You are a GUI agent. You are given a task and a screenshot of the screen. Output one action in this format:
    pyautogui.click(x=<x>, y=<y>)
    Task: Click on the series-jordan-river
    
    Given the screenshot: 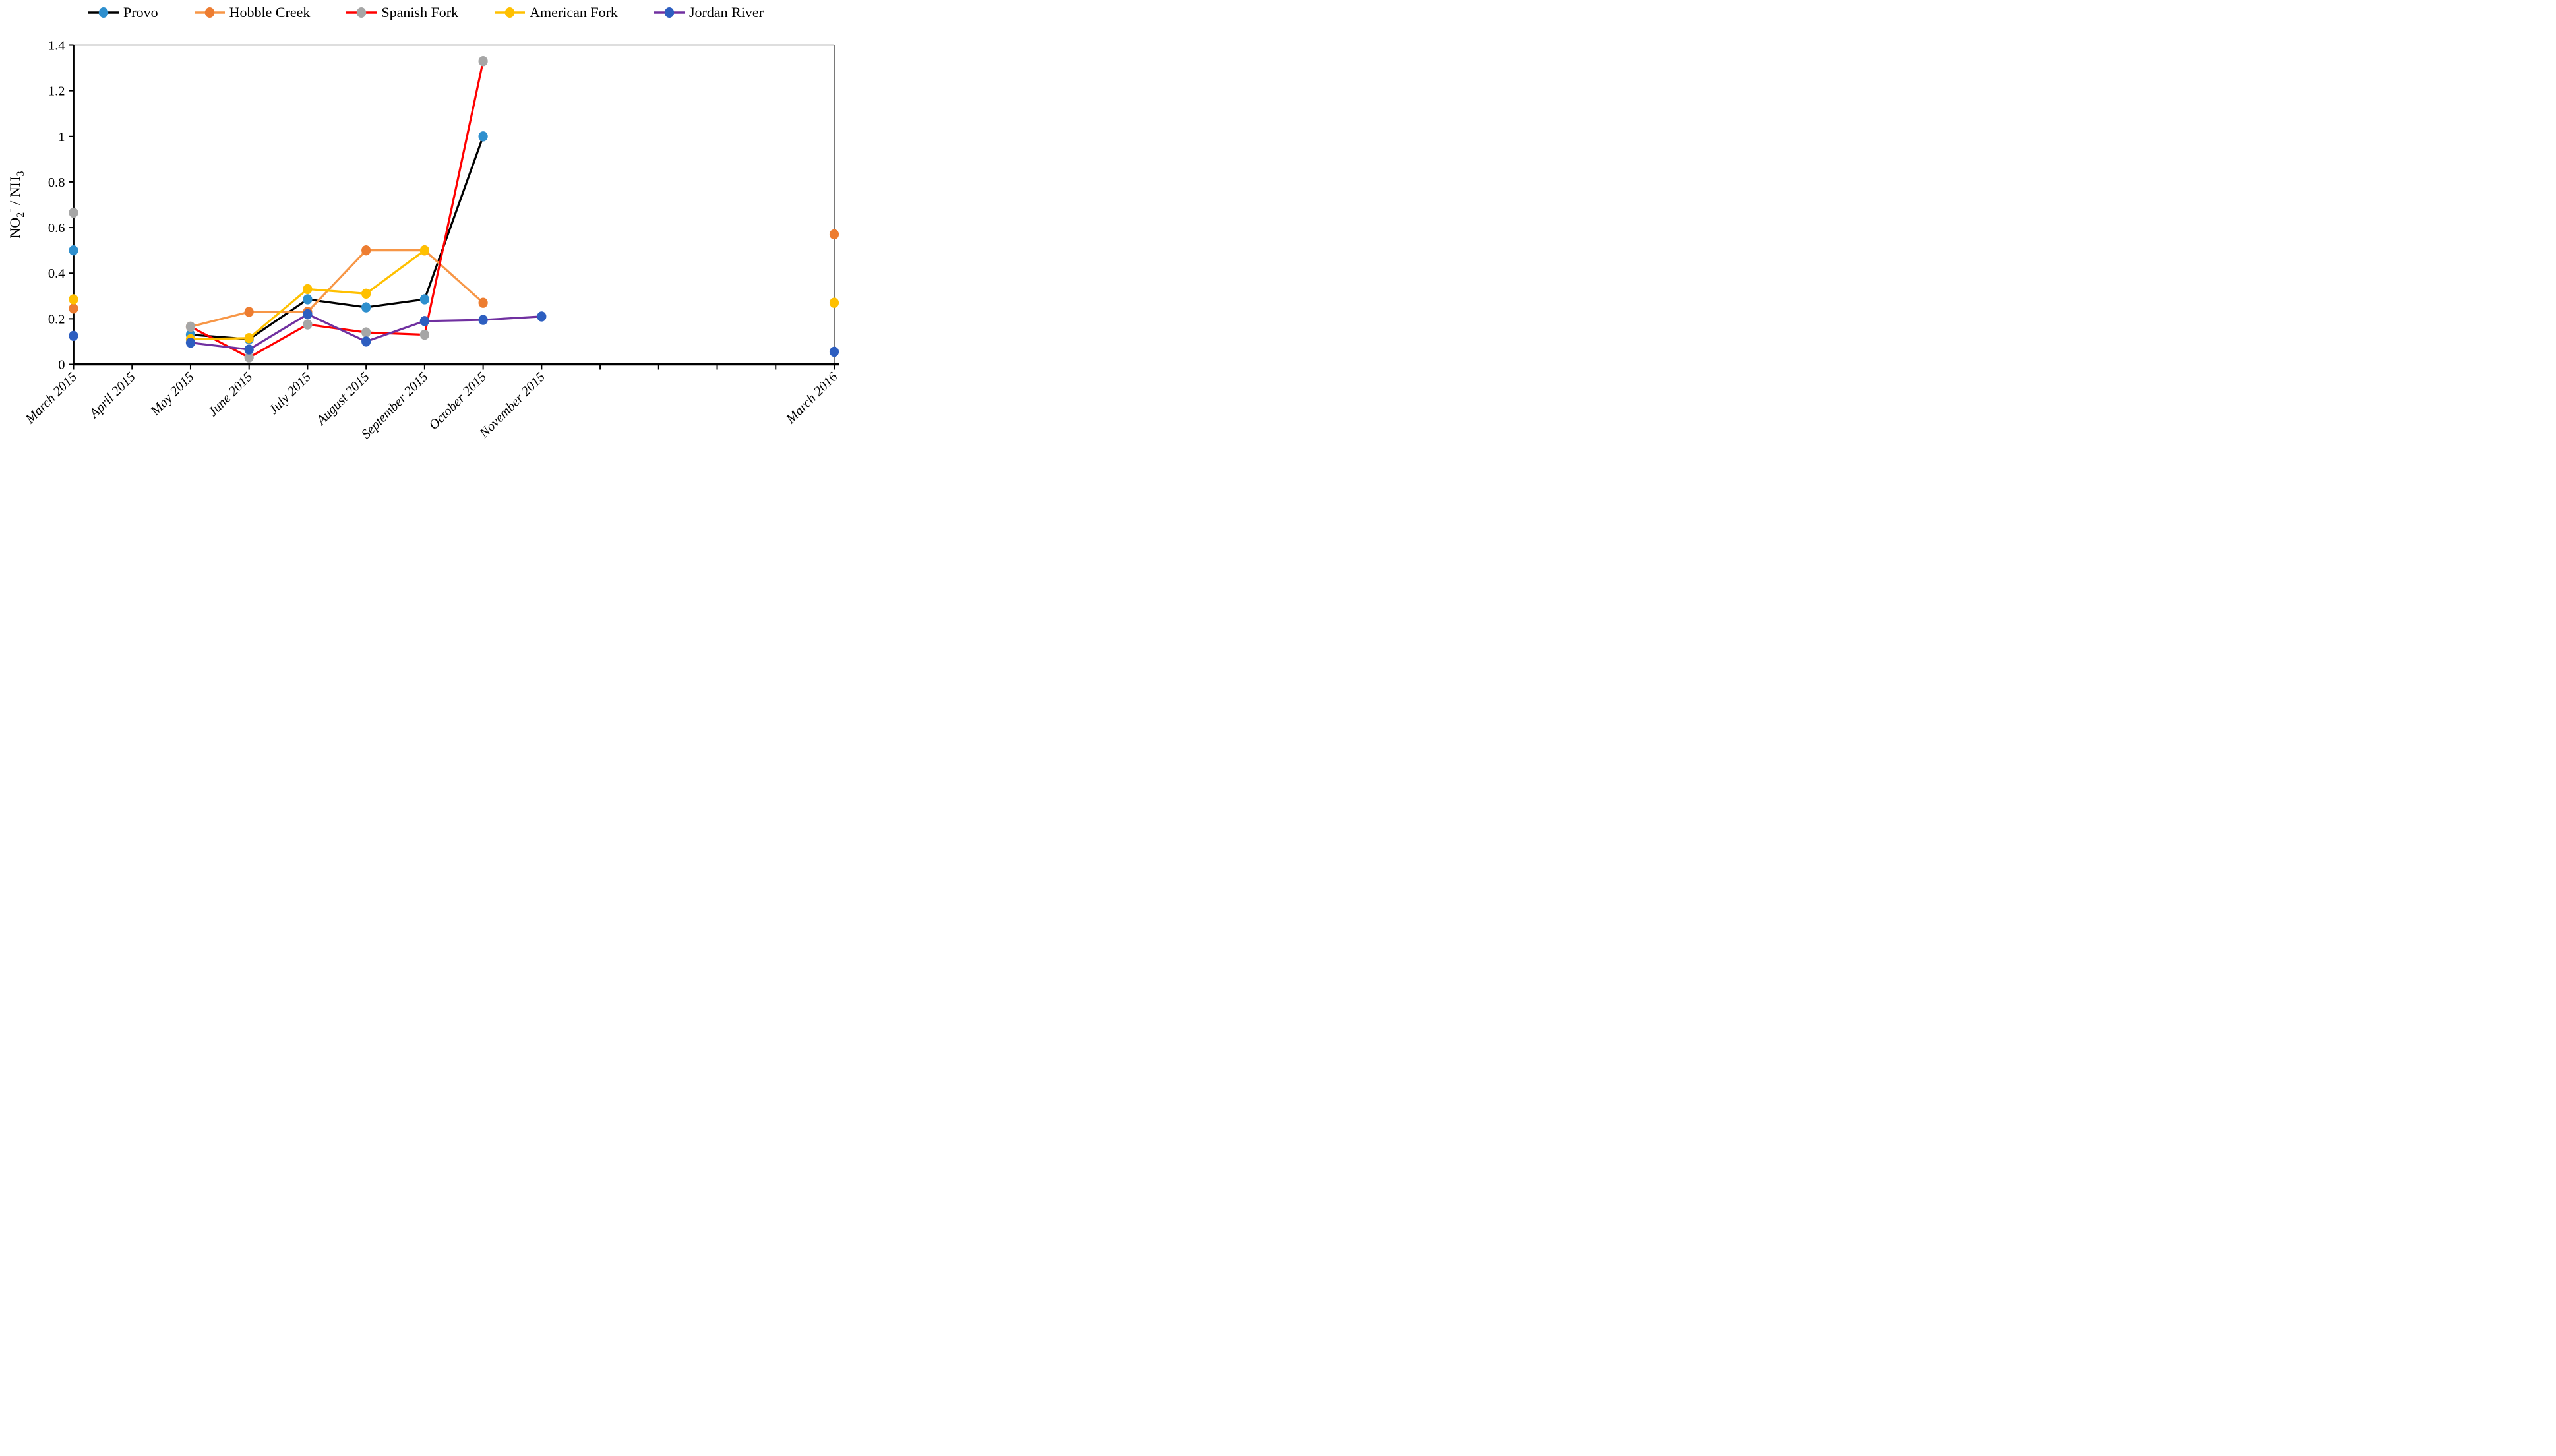 What is the action you would take?
    pyautogui.click(x=454, y=333)
    